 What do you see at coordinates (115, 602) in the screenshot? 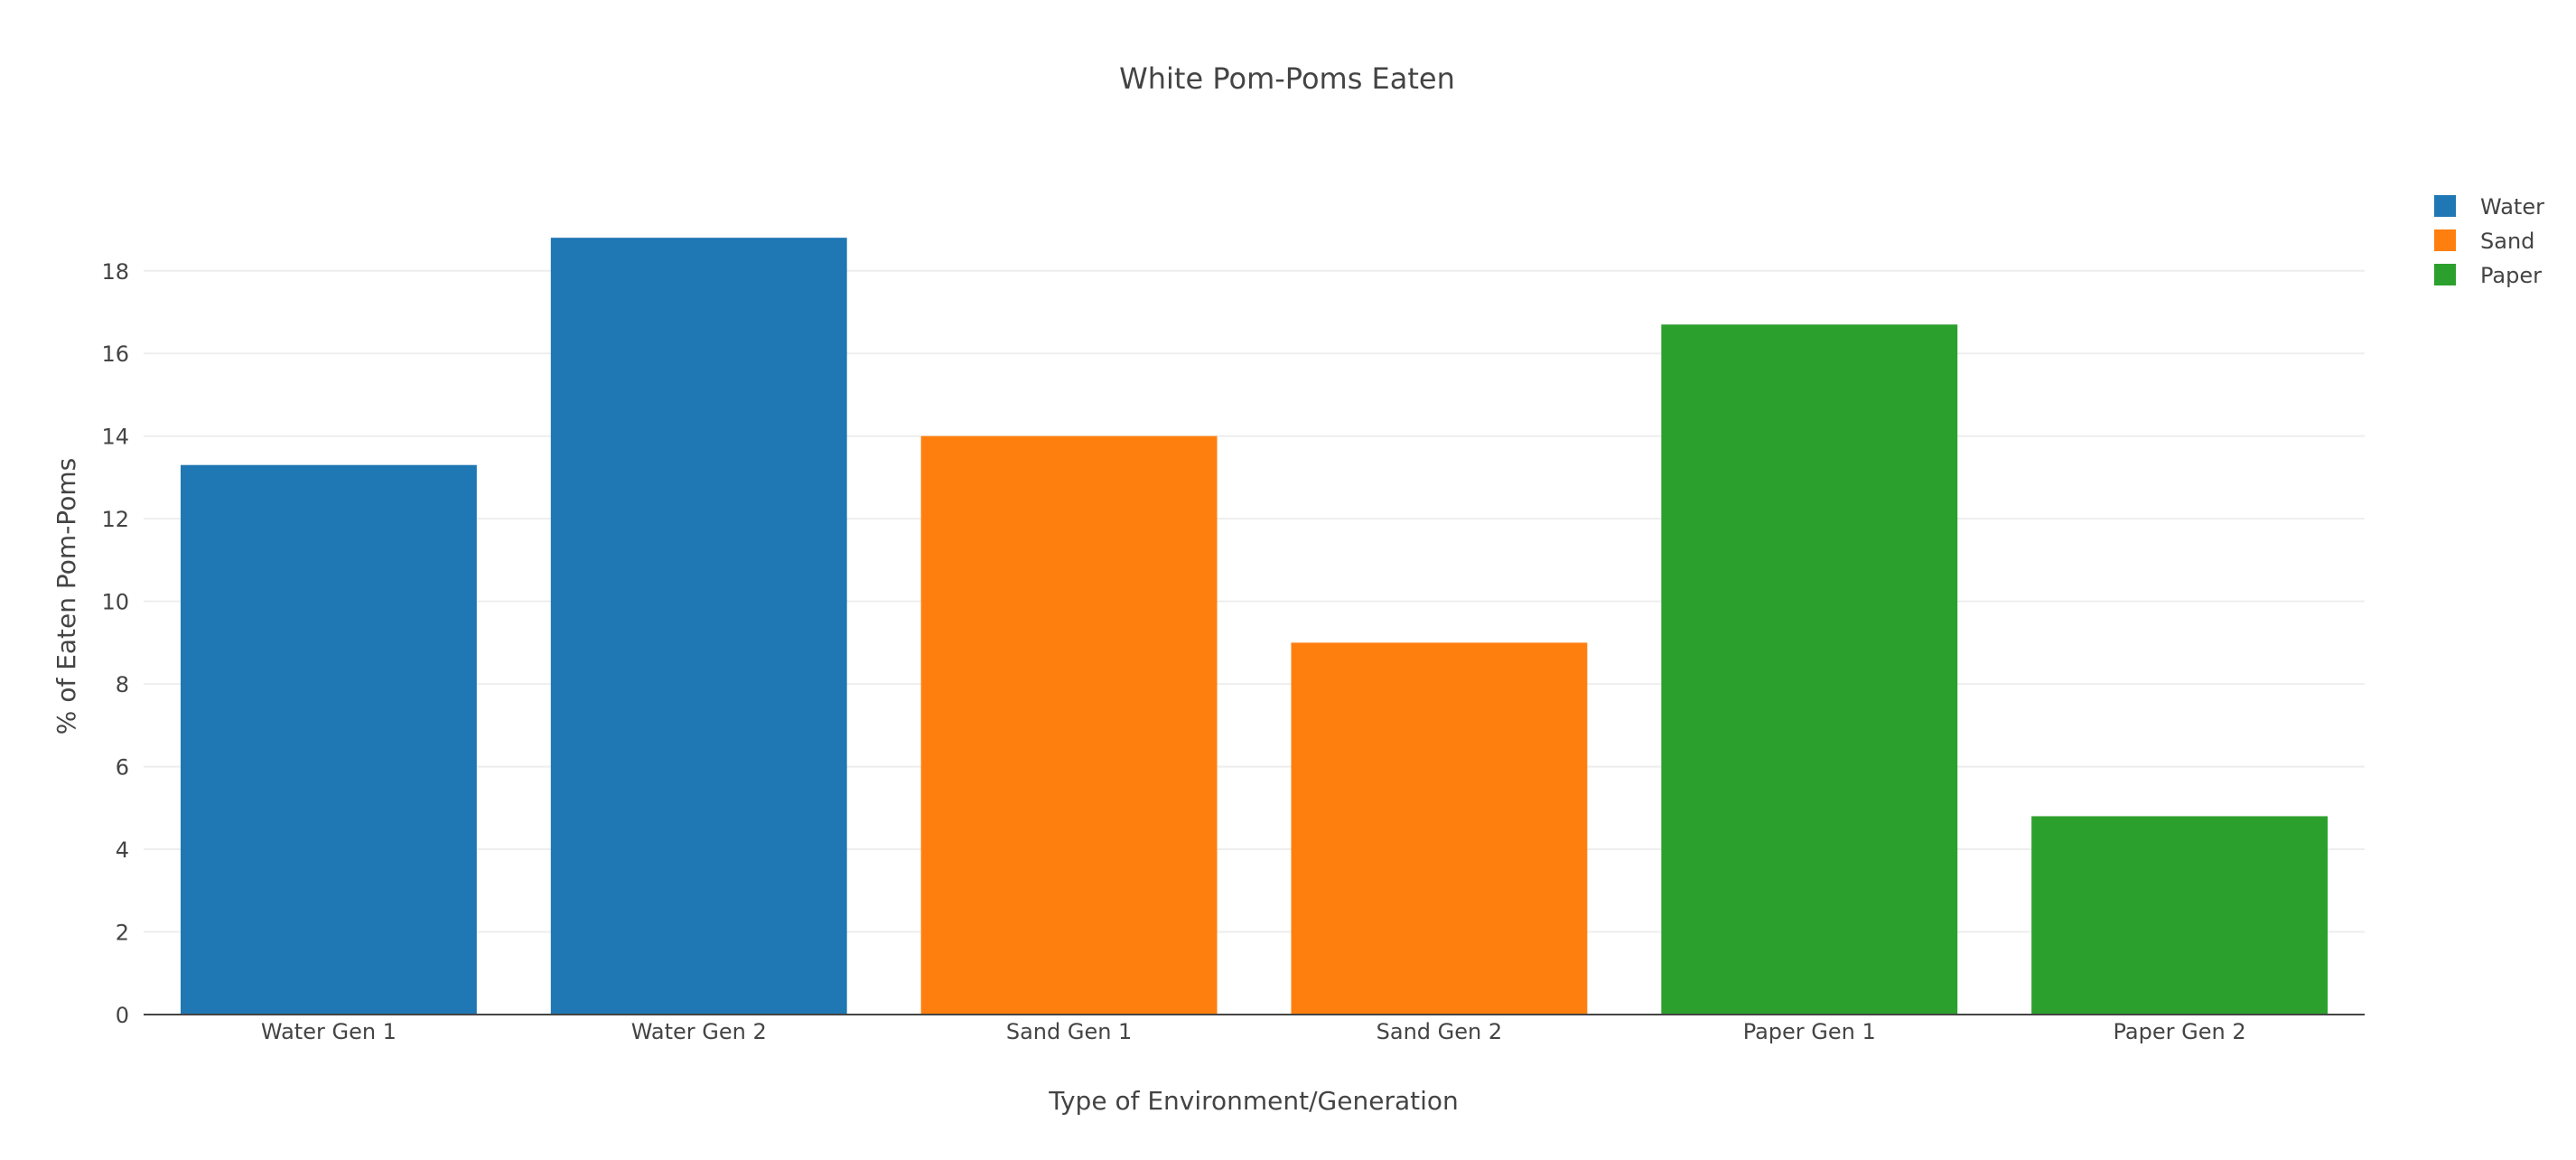
I see `y-tick-label: 10` at bounding box center [115, 602].